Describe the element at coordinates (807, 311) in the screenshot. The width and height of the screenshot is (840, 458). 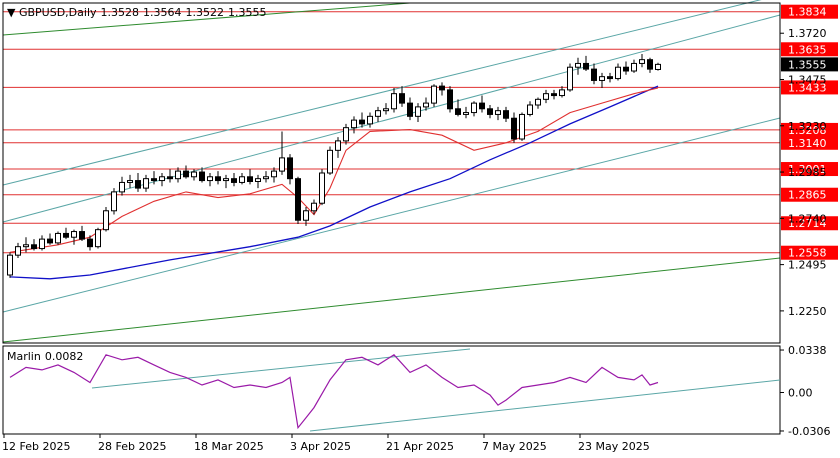
I see `price-tick-label-6: 1.2250` at that location.